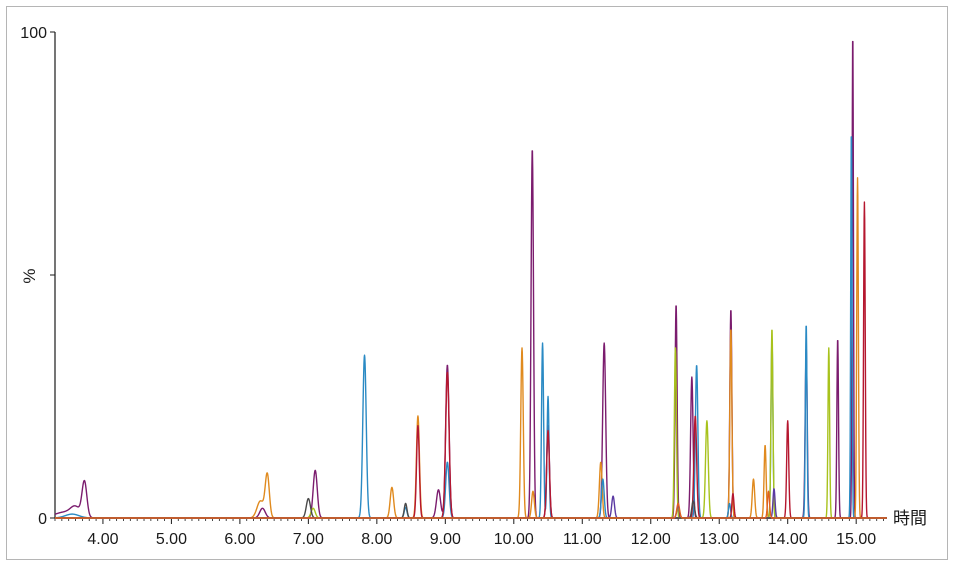 Image resolution: width=958 pixels, height=570 pixels. I want to click on y-tick-label: 100, so click(33, 33).